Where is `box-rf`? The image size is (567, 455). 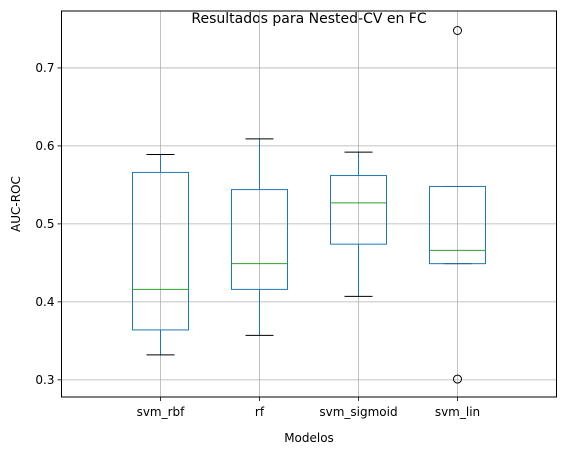
box-rf is located at coordinates (259, 237).